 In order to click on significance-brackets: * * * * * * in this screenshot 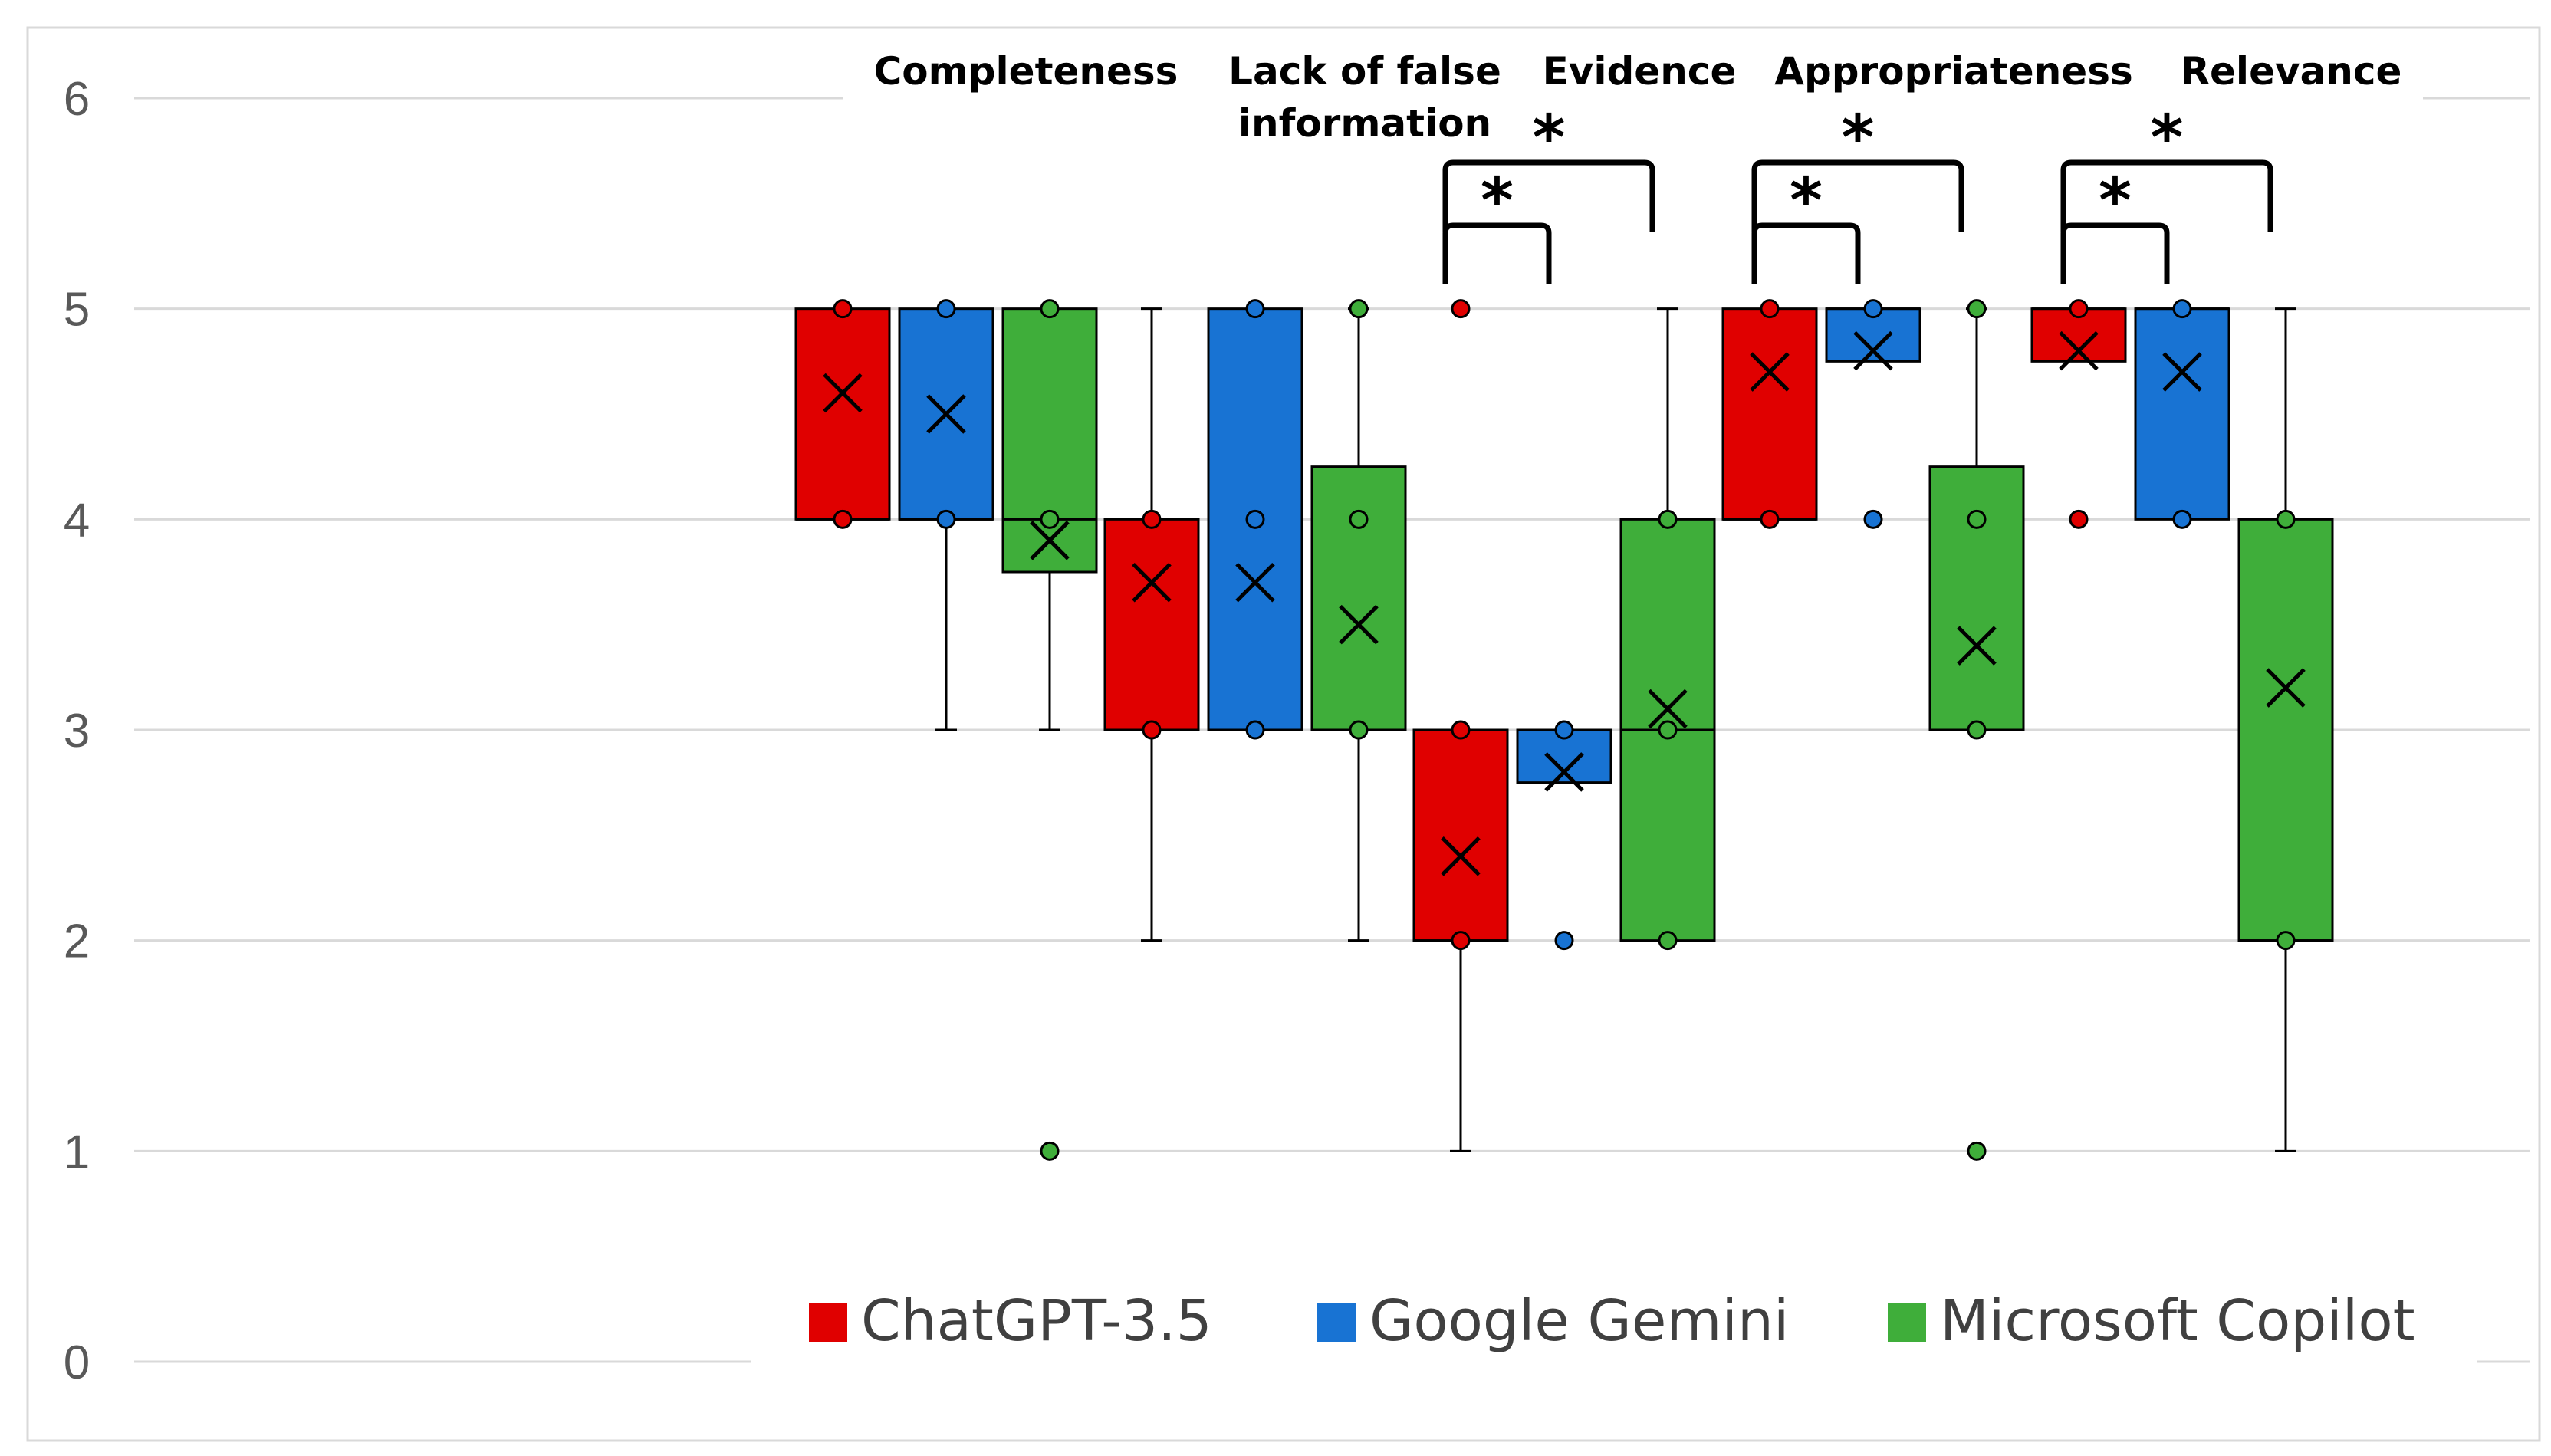, I will do `click(1858, 193)`.